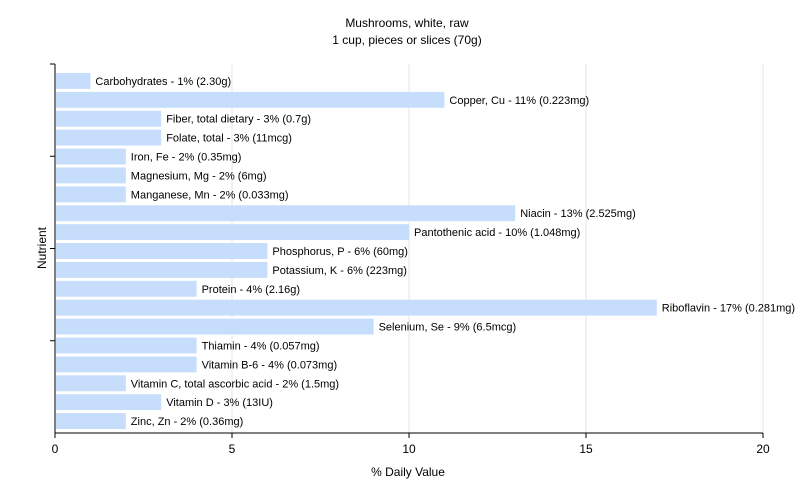  Describe the element at coordinates (187, 422) in the screenshot. I see `bar-label: Zinc, Zn - 2% (0.36mg)` at that location.